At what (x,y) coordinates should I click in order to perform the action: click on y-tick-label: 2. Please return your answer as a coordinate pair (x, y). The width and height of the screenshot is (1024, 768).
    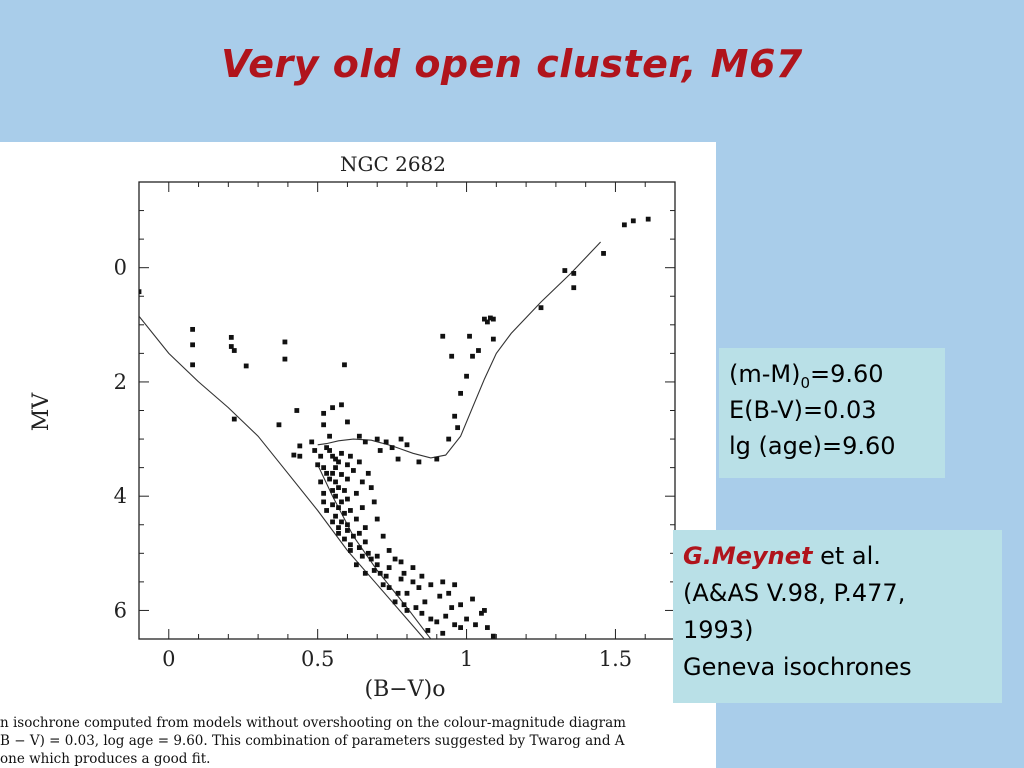
    Looking at the image, I should click on (120, 382).